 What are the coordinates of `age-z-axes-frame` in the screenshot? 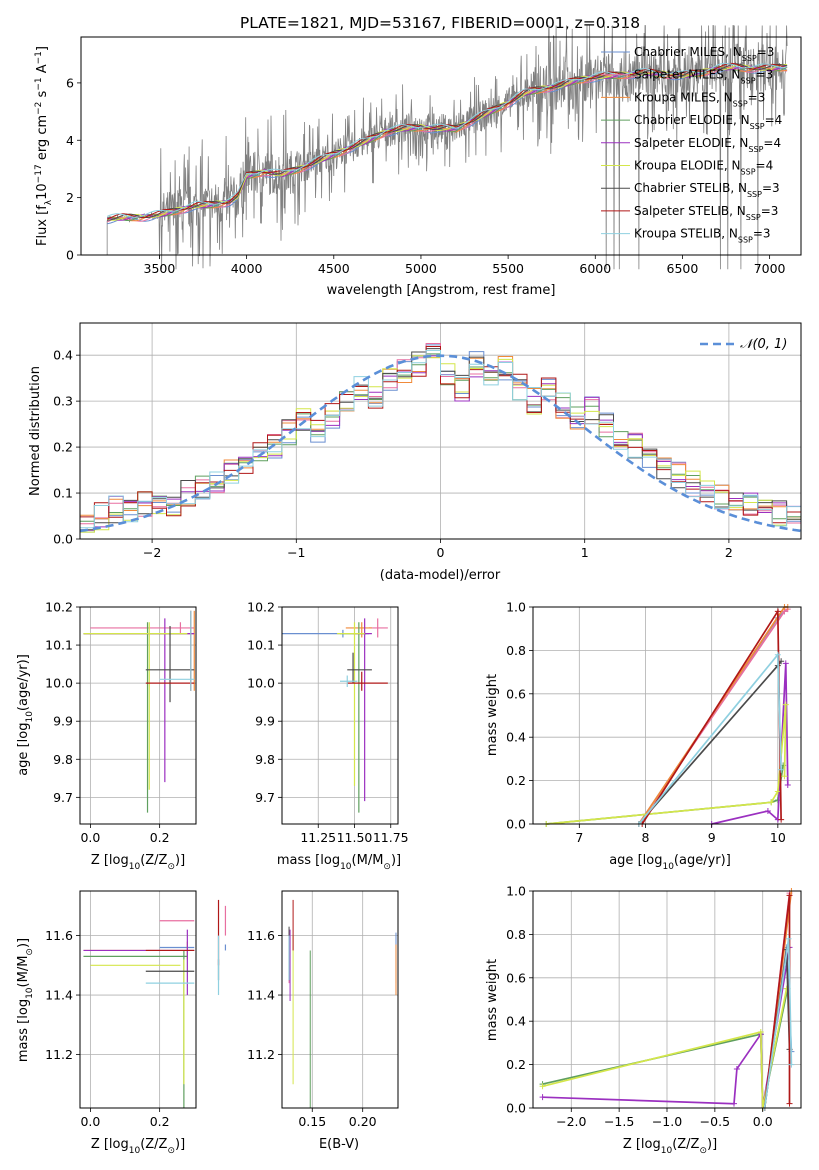 It's located at (138, 715).